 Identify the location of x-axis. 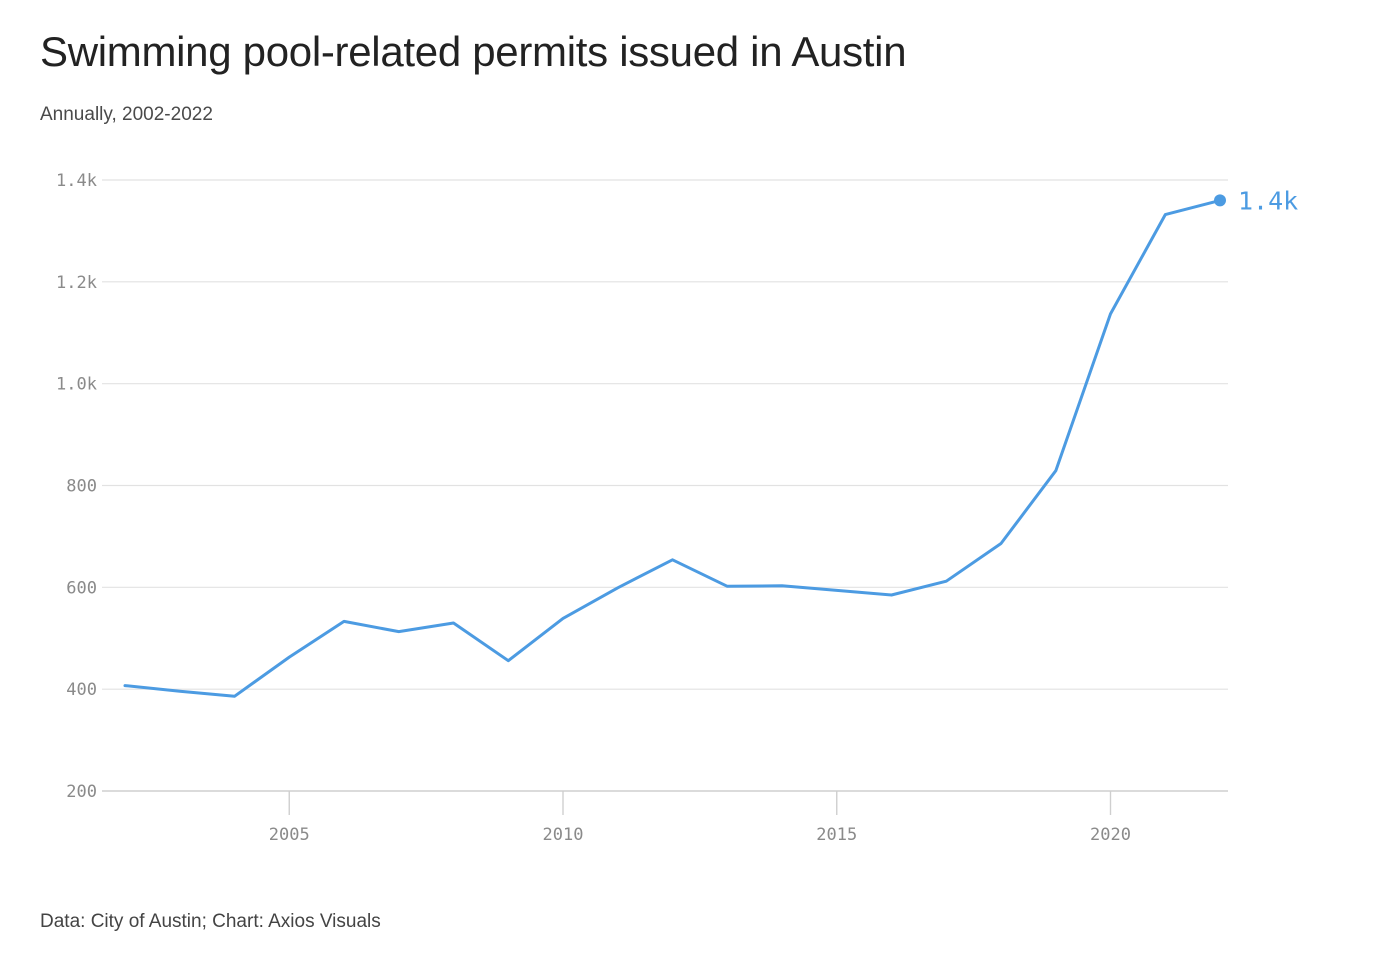
(665, 802).